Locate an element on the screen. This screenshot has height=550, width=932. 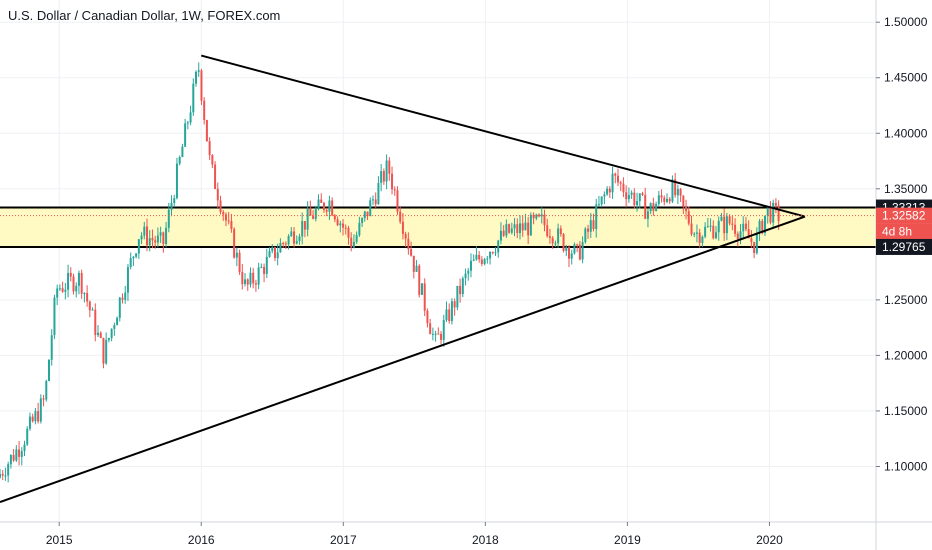
price-tick-label: 1.20000 is located at coordinates (906, 355).